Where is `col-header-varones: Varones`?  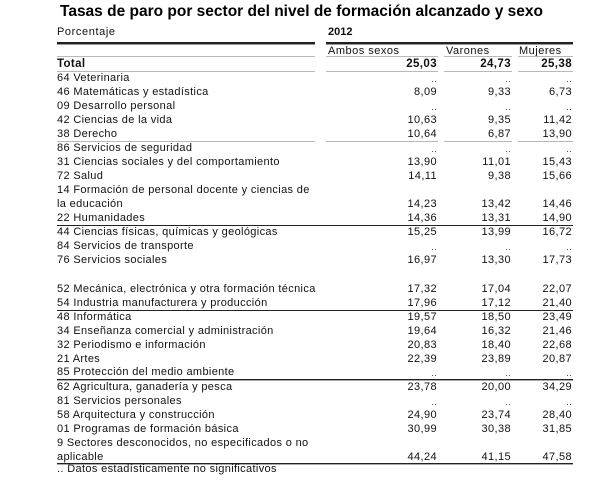 col-header-varones: Varones is located at coordinates (468, 51).